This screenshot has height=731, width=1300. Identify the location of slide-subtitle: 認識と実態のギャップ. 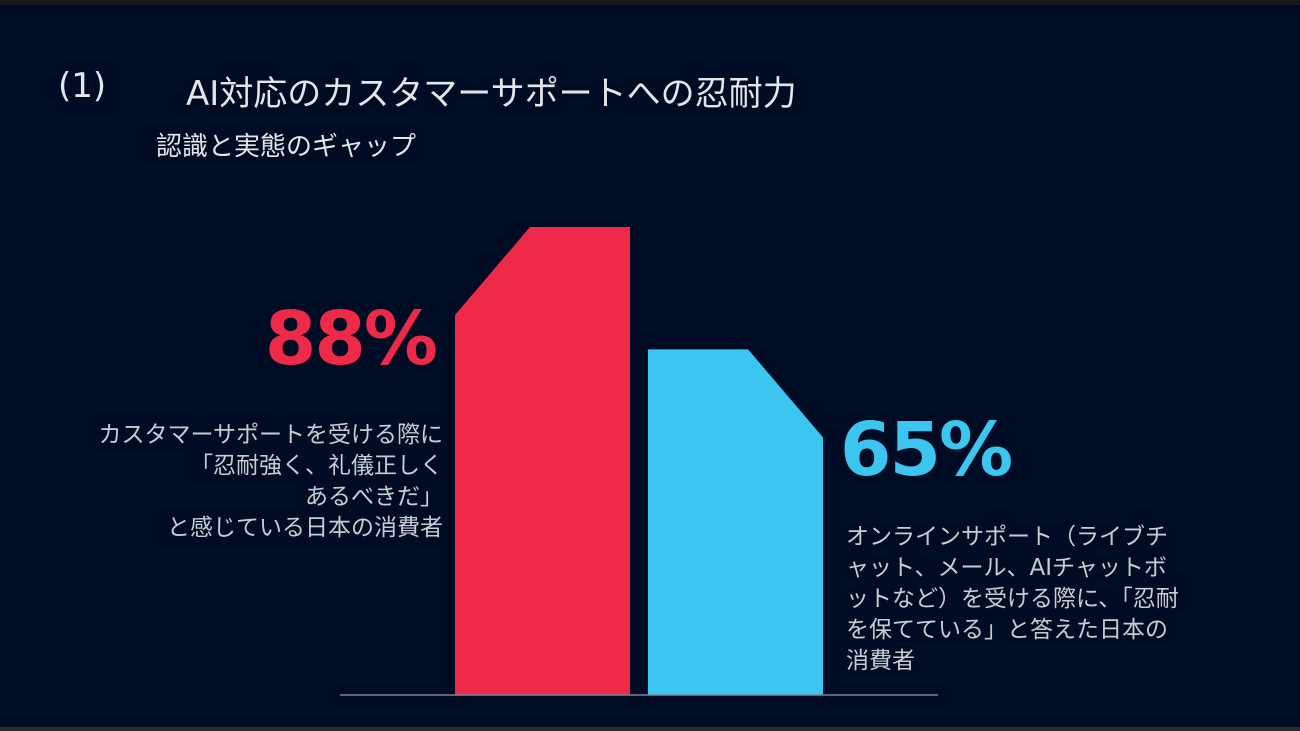
(286, 147).